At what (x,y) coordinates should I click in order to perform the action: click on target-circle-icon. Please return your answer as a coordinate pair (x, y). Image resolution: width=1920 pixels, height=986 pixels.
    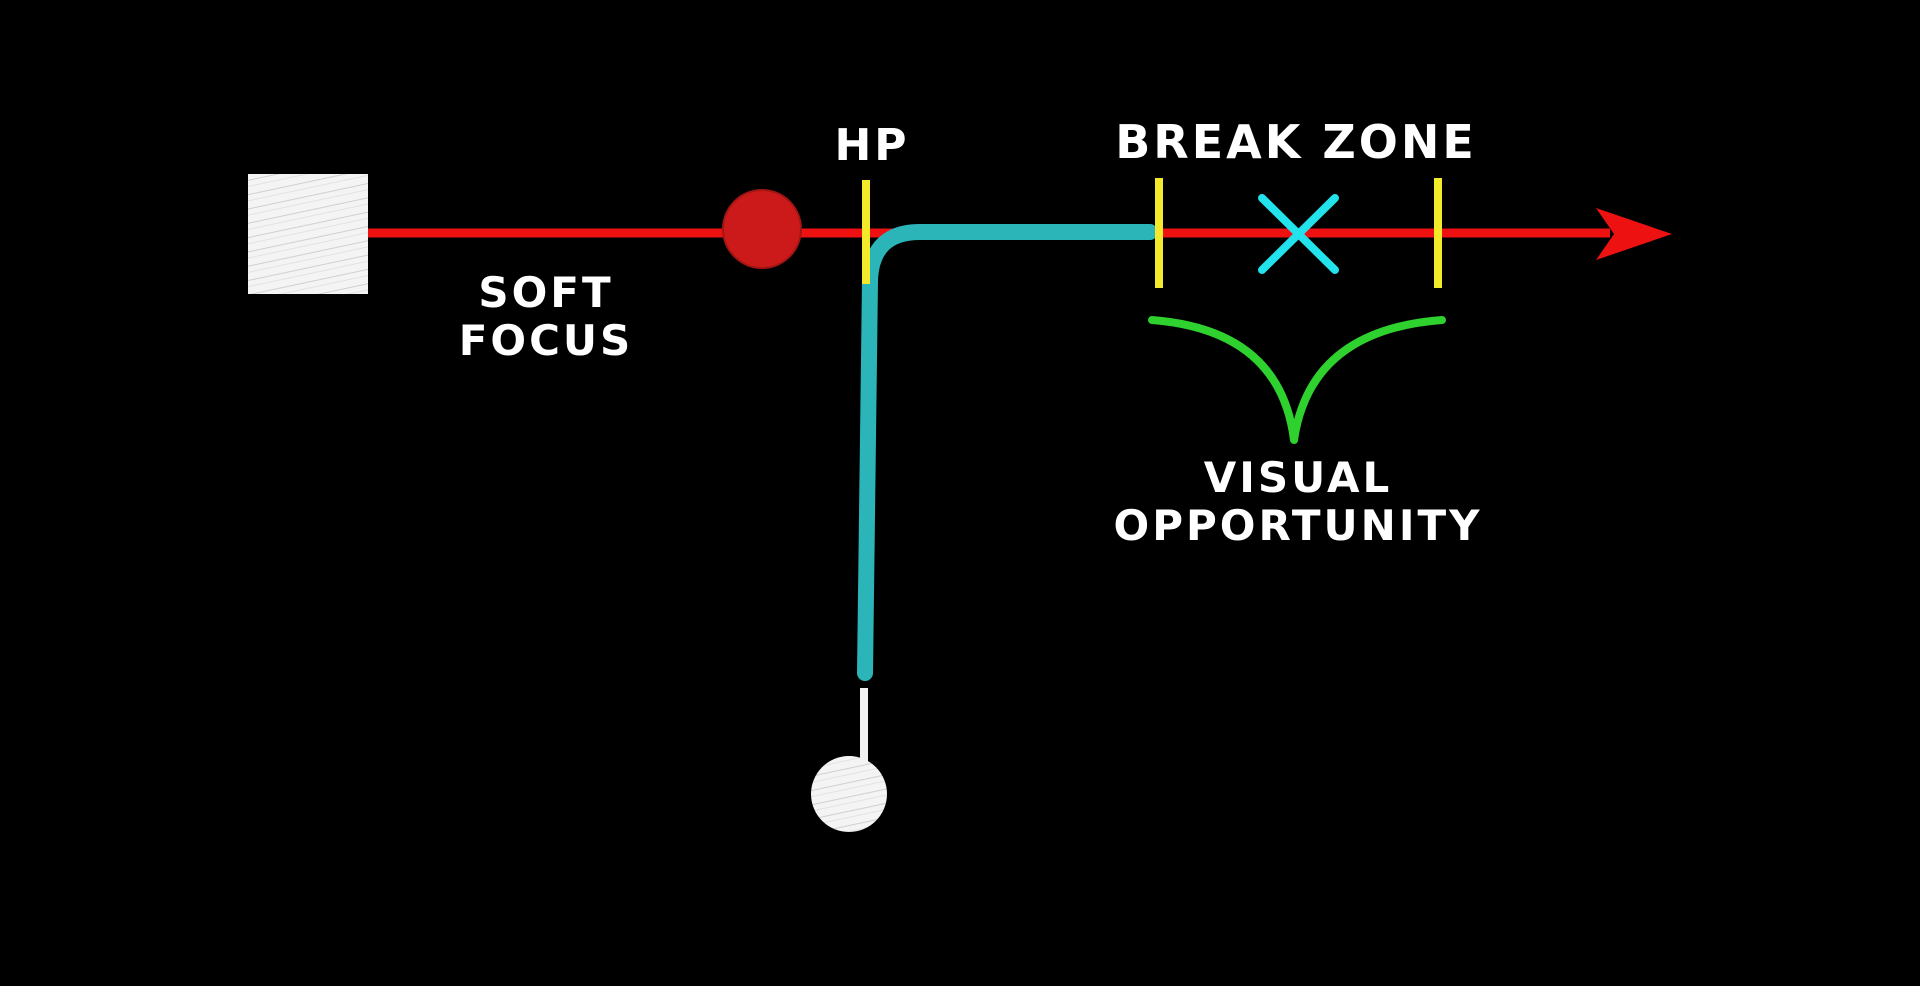
    Looking at the image, I should click on (762, 229).